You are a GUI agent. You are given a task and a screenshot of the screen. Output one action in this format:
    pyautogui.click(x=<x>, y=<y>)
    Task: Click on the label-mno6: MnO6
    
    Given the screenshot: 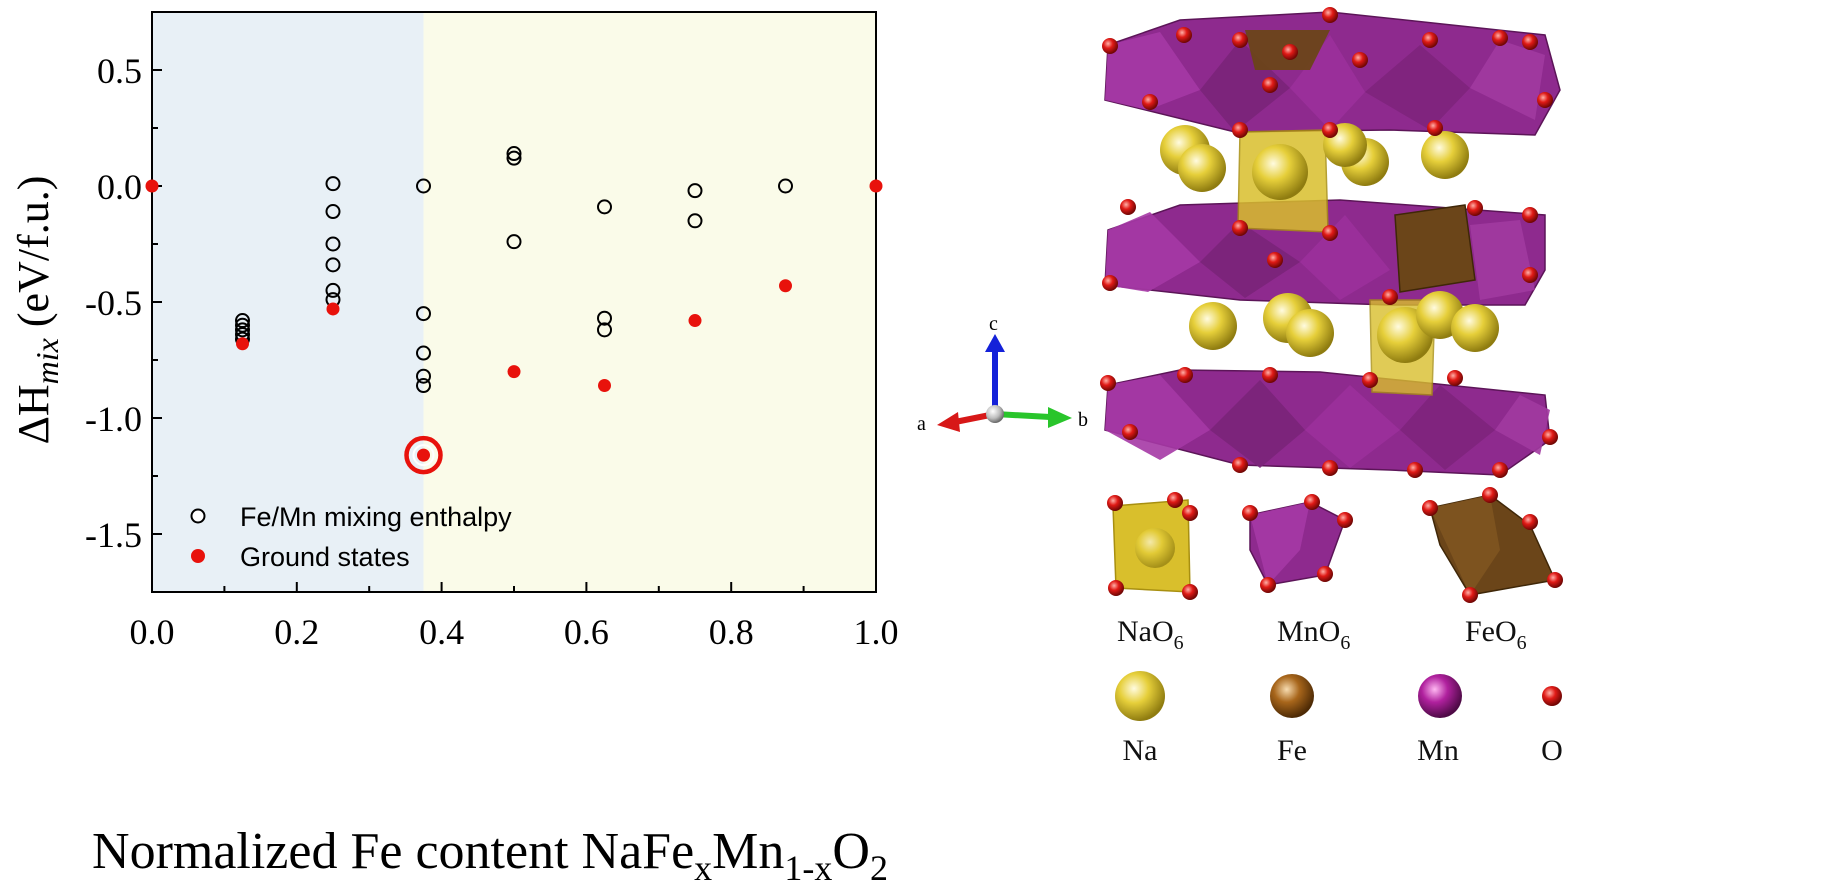 What is the action you would take?
    pyautogui.click(x=1313, y=634)
    